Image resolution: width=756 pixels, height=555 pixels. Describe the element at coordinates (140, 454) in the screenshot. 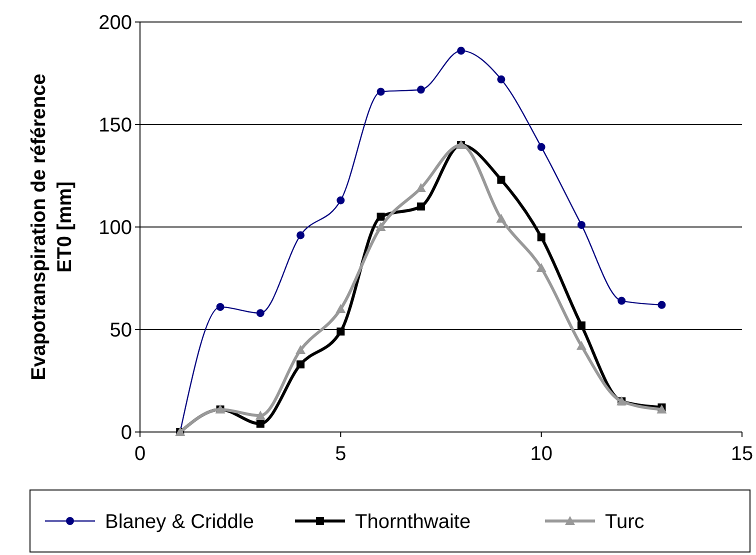

I see `x-tick-label: 0` at that location.